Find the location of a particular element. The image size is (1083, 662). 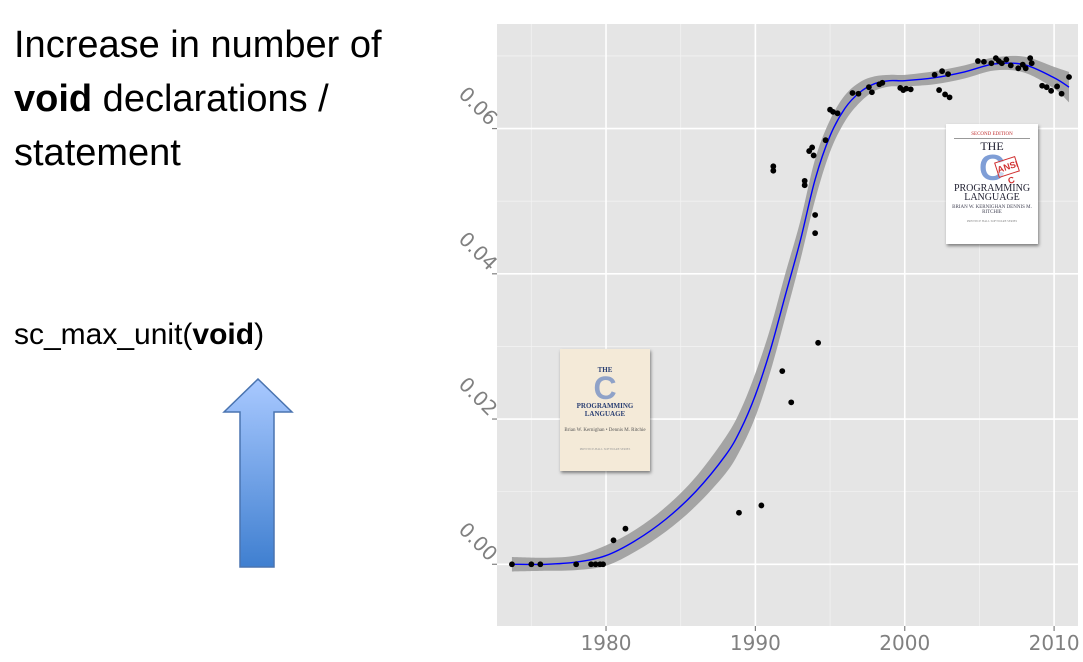

book1-footer: PRENTICE-HALL SOFTWARE SERIES is located at coordinates (605, 449).